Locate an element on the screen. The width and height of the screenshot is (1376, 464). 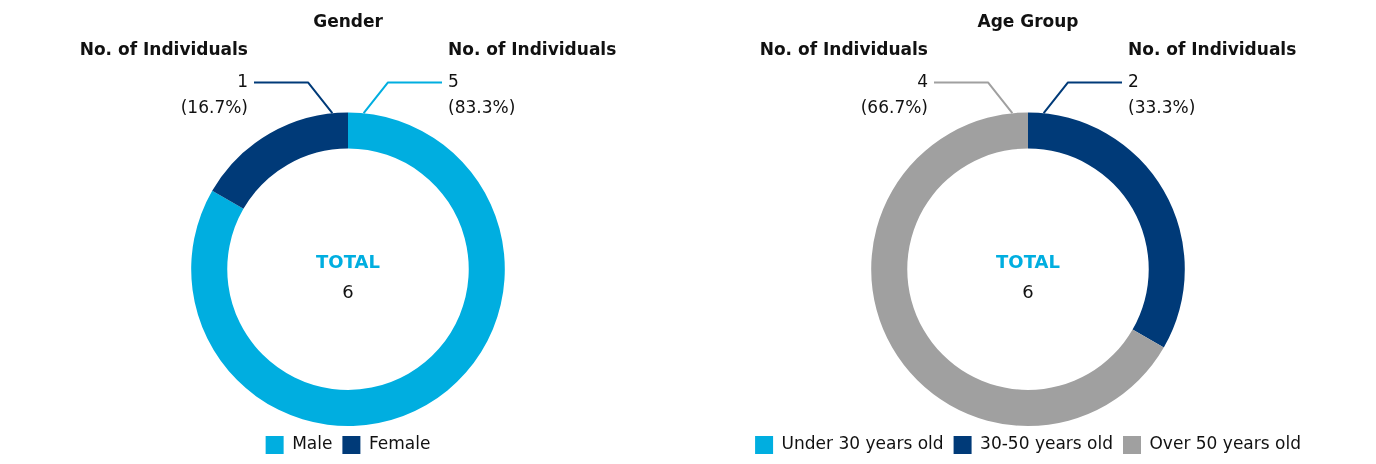
legend-label: Under 30 years old is located at coordinates (862, 443).